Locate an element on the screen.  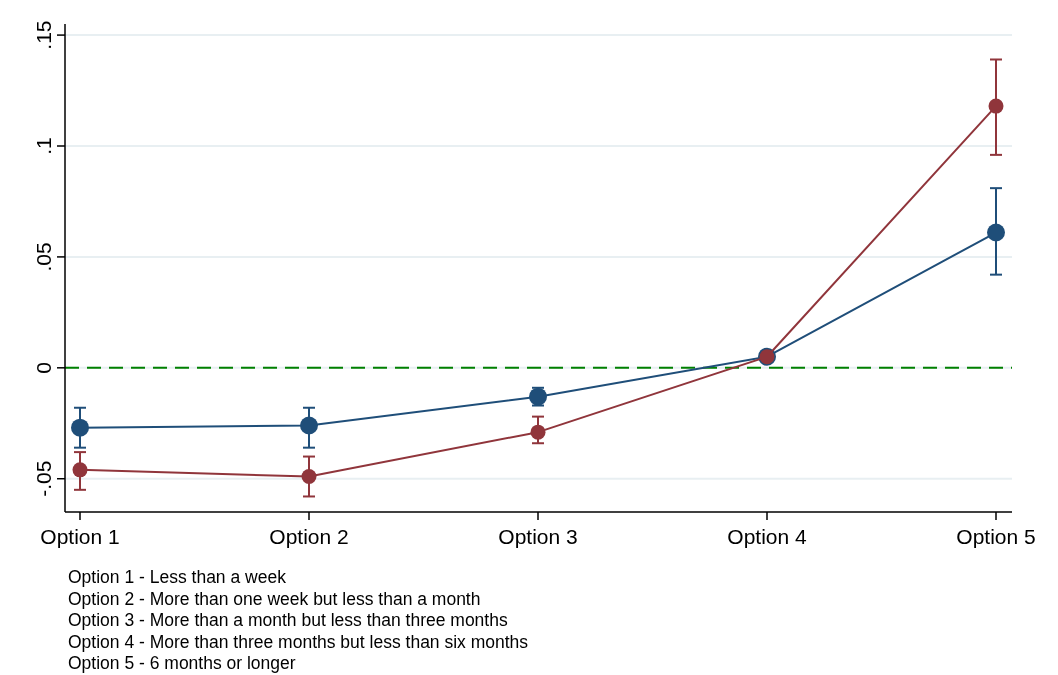
text: Option 1 - Less than a week is located at coordinates (177, 577).